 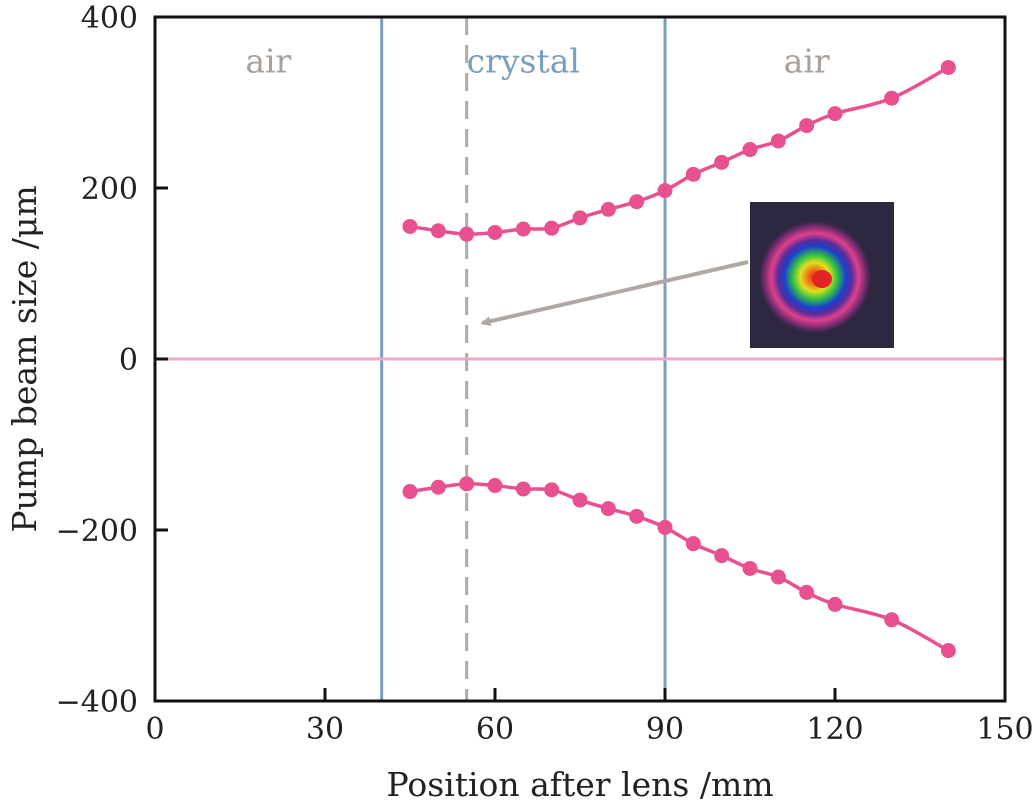 What do you see at coordinates (128, 360) in the screenshot?
I see `y-tick-label-0: 0` at bounding box center [128, 360].